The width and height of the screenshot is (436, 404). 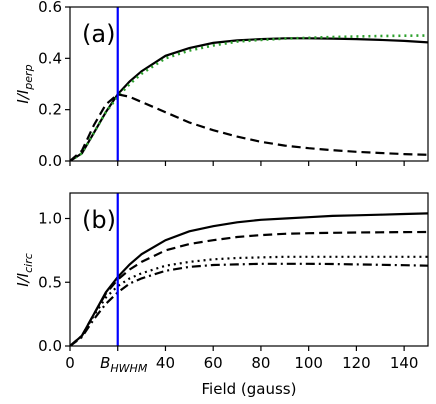 What do you see at coordinates (249, 127) in the screenshot?
I see `panel-a-series-dashed-line` at bounding box center [249, 127].